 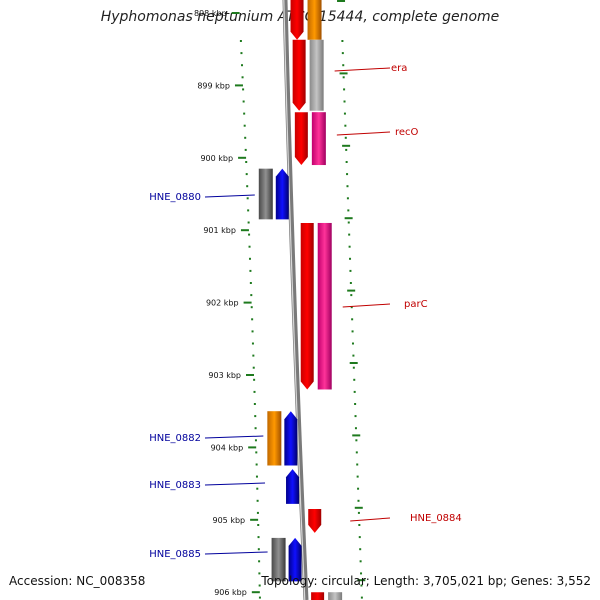 What do you see at coordinates (216, 158) in the screenshot?
I see `kbp-tick-label: 900 kbp` at bounding box center [216, 158].